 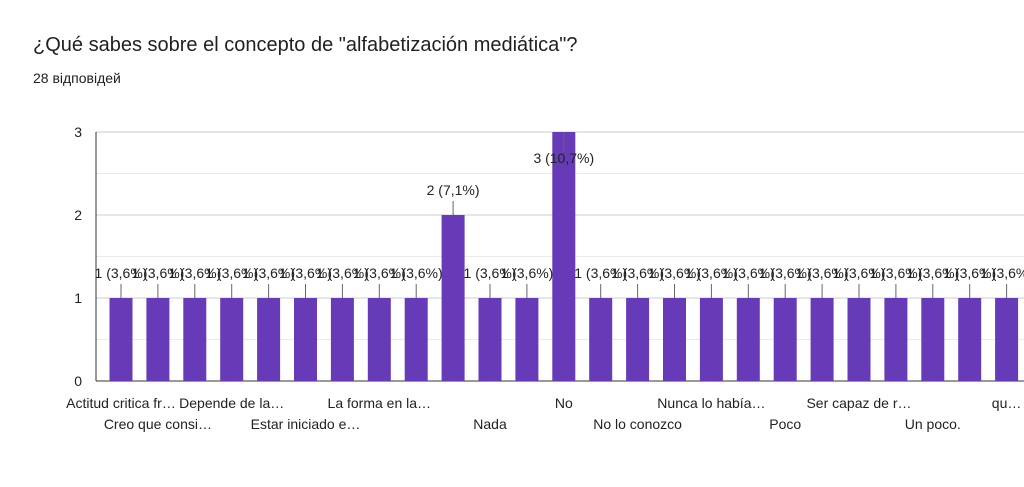 What do you see at coordinates (78, 132) in the screenshot?
I see `y-tick-label: 3` at bounding box center [78, 132].